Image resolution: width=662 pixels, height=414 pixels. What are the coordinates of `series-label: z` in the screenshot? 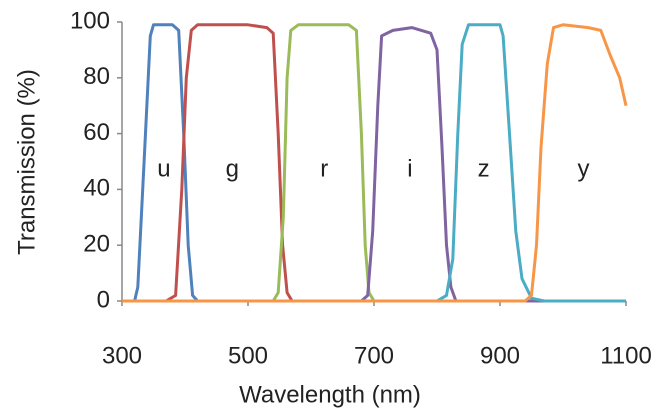 It's located at (484, 168).